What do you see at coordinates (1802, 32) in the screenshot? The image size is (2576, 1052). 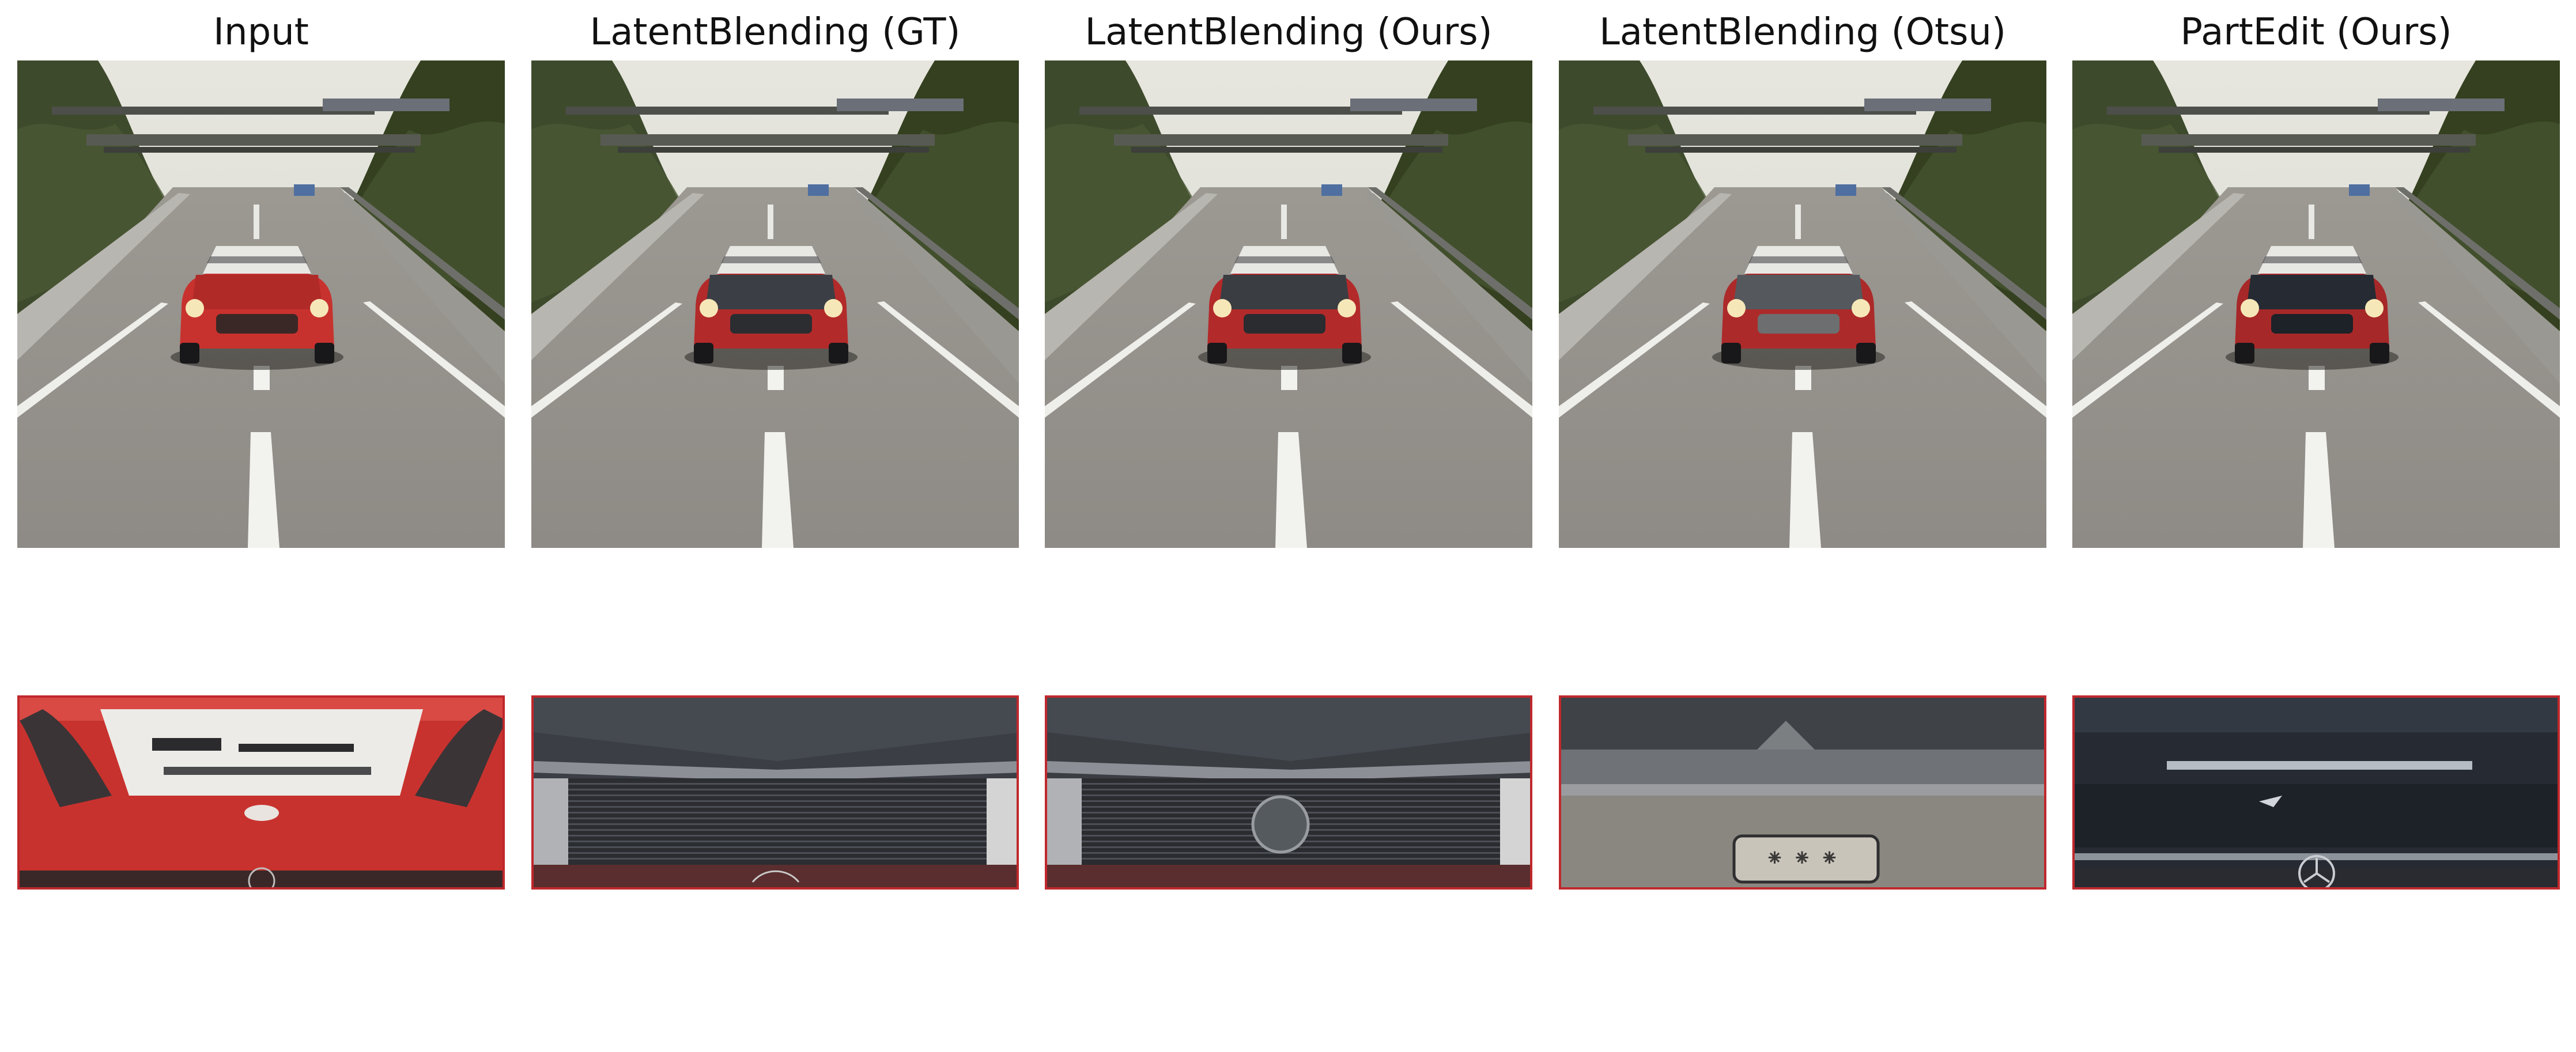 I see `column-title-latentblending-otsu: LatentBlending (Otsu)` at bounding box center [1802, 32].